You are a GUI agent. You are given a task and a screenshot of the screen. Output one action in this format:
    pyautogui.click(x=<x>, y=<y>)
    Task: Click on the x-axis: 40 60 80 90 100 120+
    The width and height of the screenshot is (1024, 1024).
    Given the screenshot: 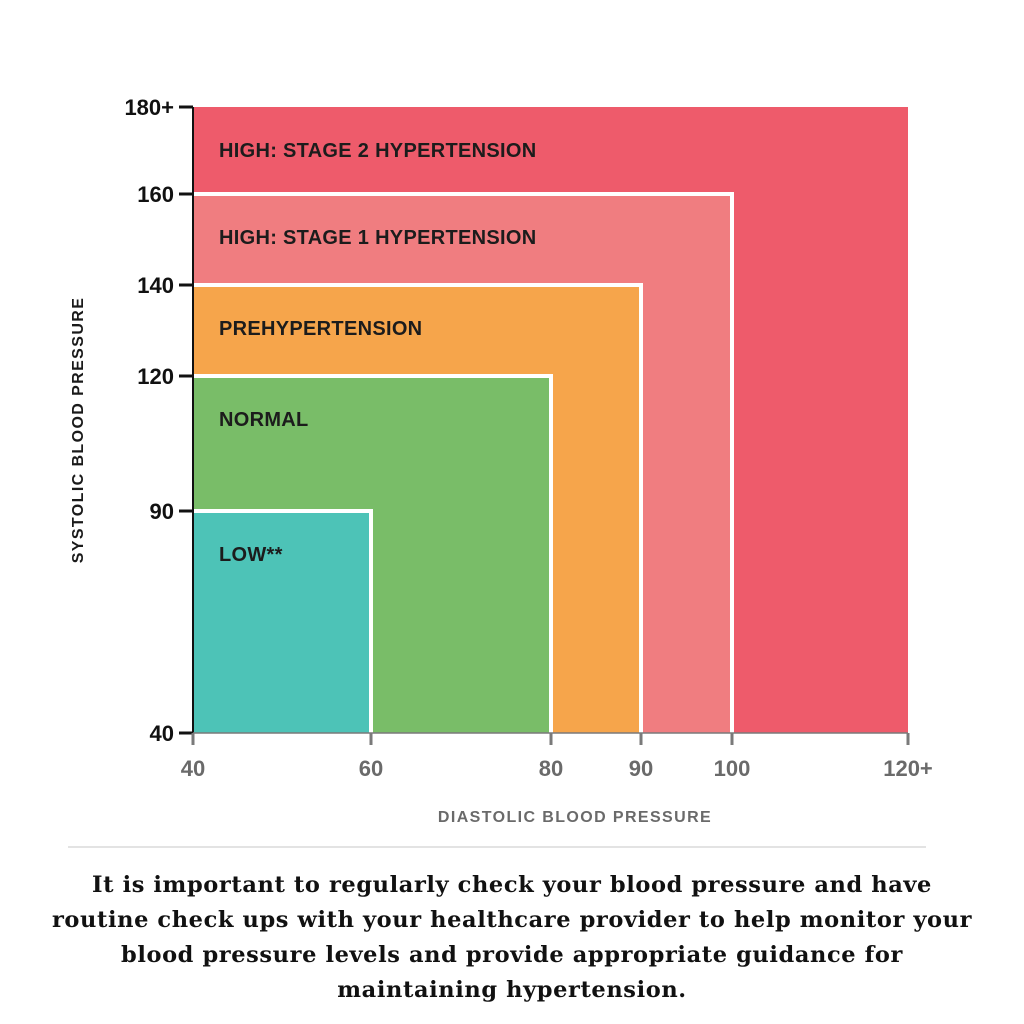 What is the action you would take?
    pyautogui.click(x=557, y=756)
    